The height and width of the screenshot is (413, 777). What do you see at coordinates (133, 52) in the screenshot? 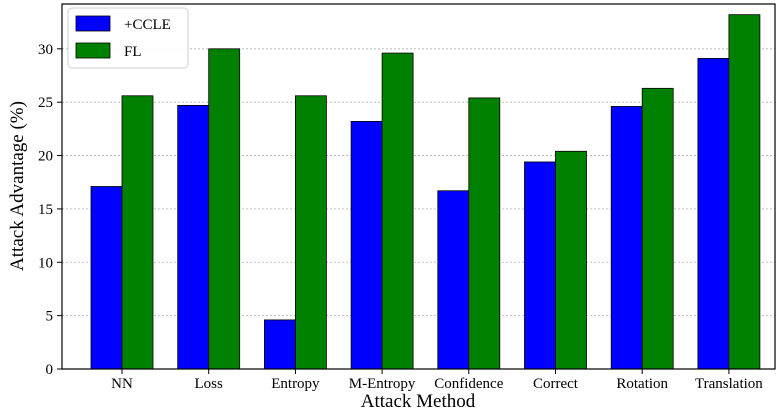
I see `legend-label-fl: FL` at bounding box center [133, 52].